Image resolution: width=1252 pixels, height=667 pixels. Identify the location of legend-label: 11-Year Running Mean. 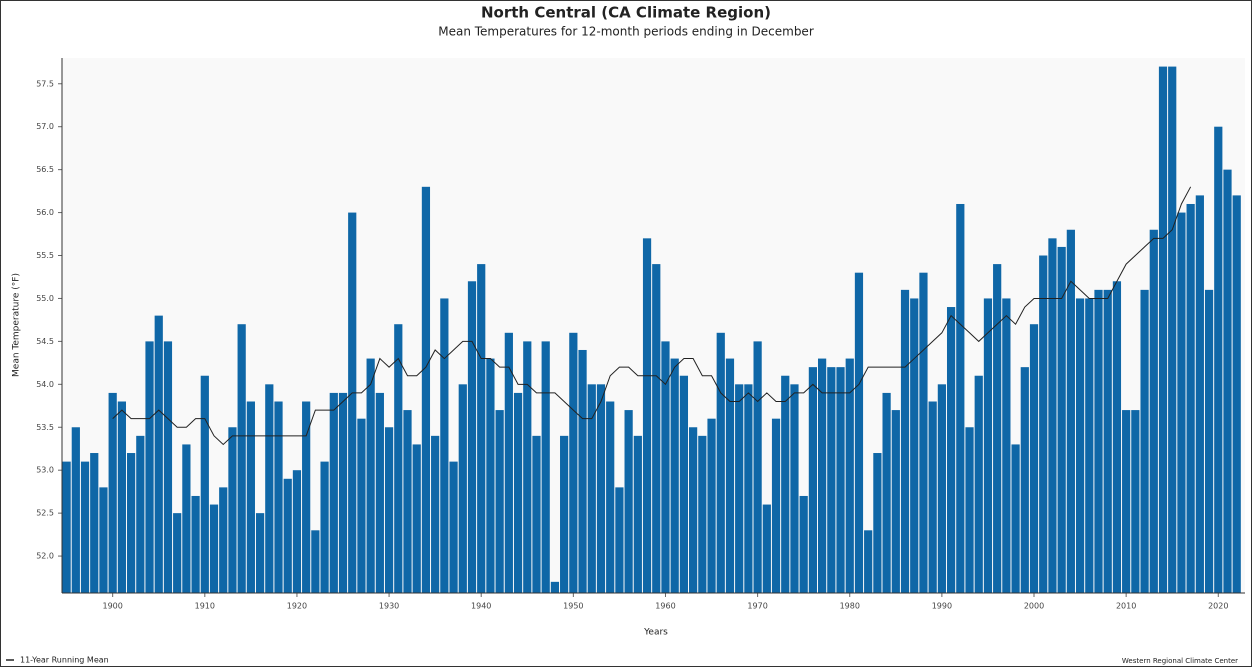
(64, 660).